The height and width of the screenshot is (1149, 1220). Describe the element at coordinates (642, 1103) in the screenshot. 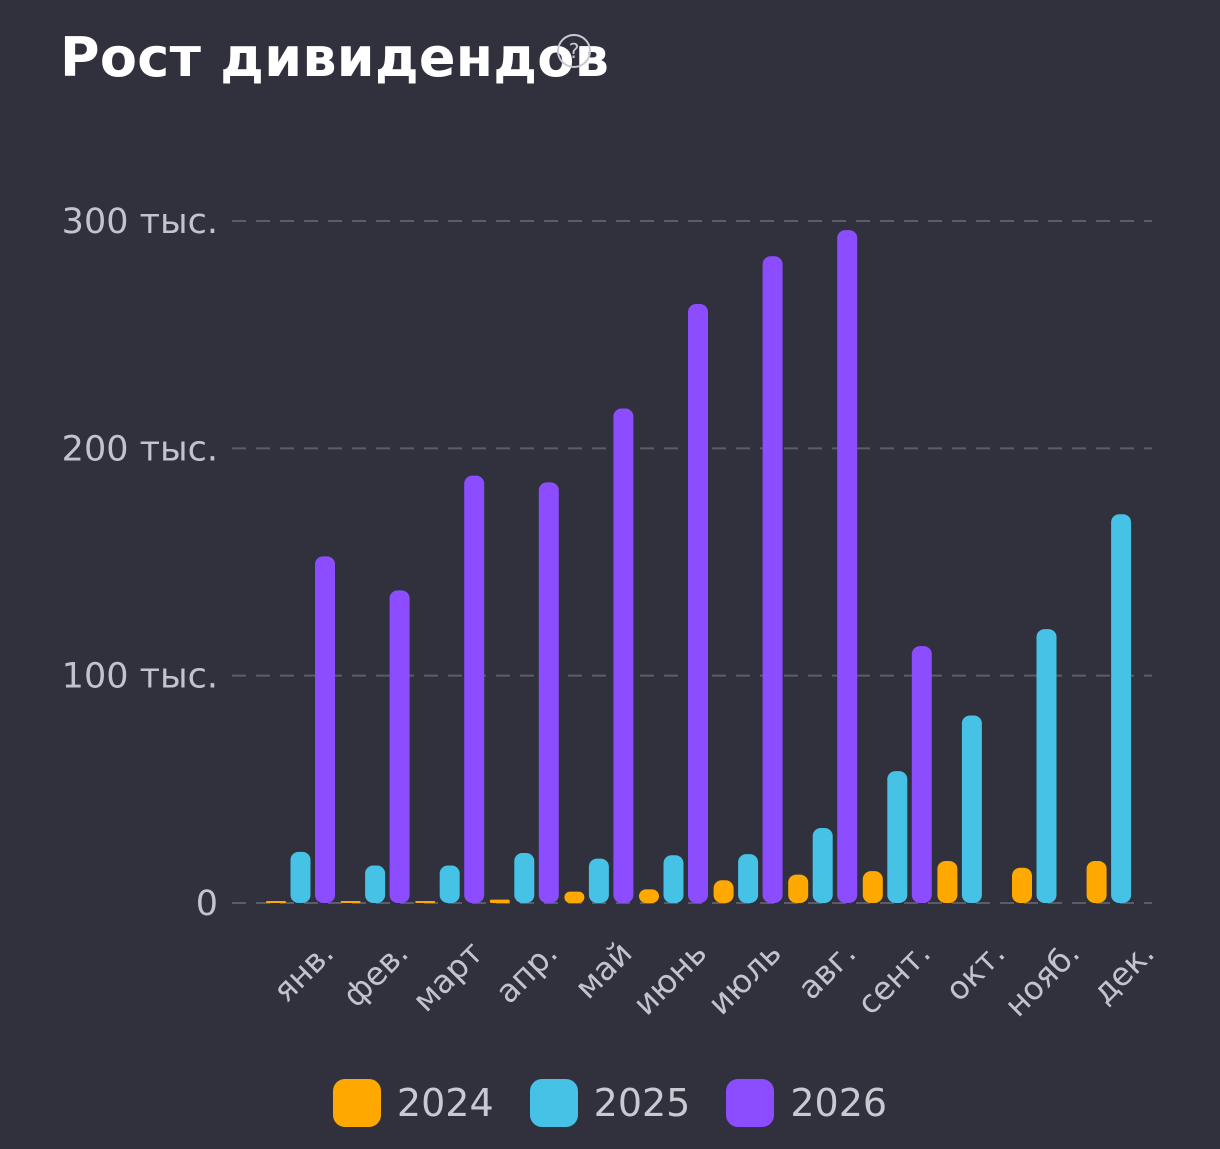

I see `legend-label: 2025` at that location.